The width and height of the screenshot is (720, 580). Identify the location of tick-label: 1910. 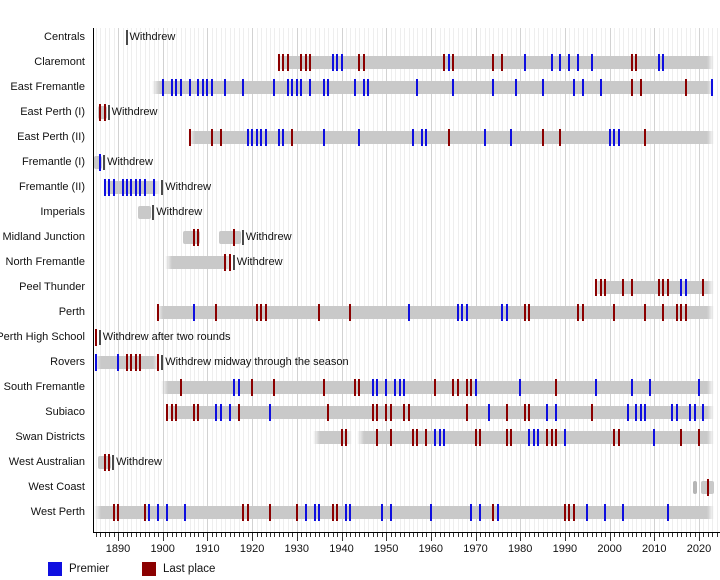
(207, 549).